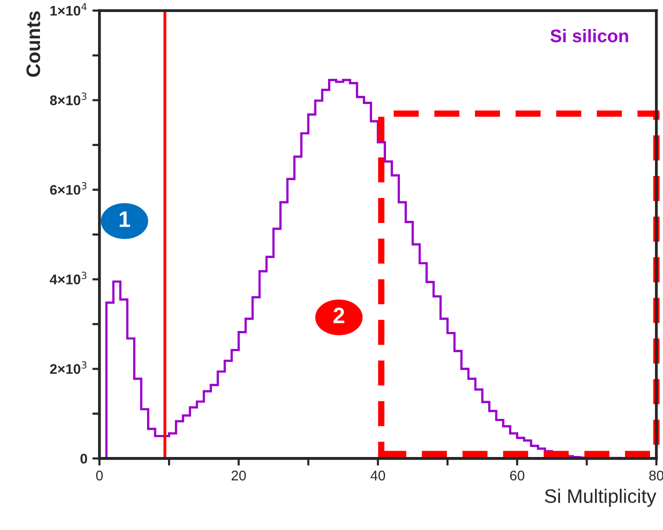  I want to click on x-tick-label: 40, so click(378, 475).